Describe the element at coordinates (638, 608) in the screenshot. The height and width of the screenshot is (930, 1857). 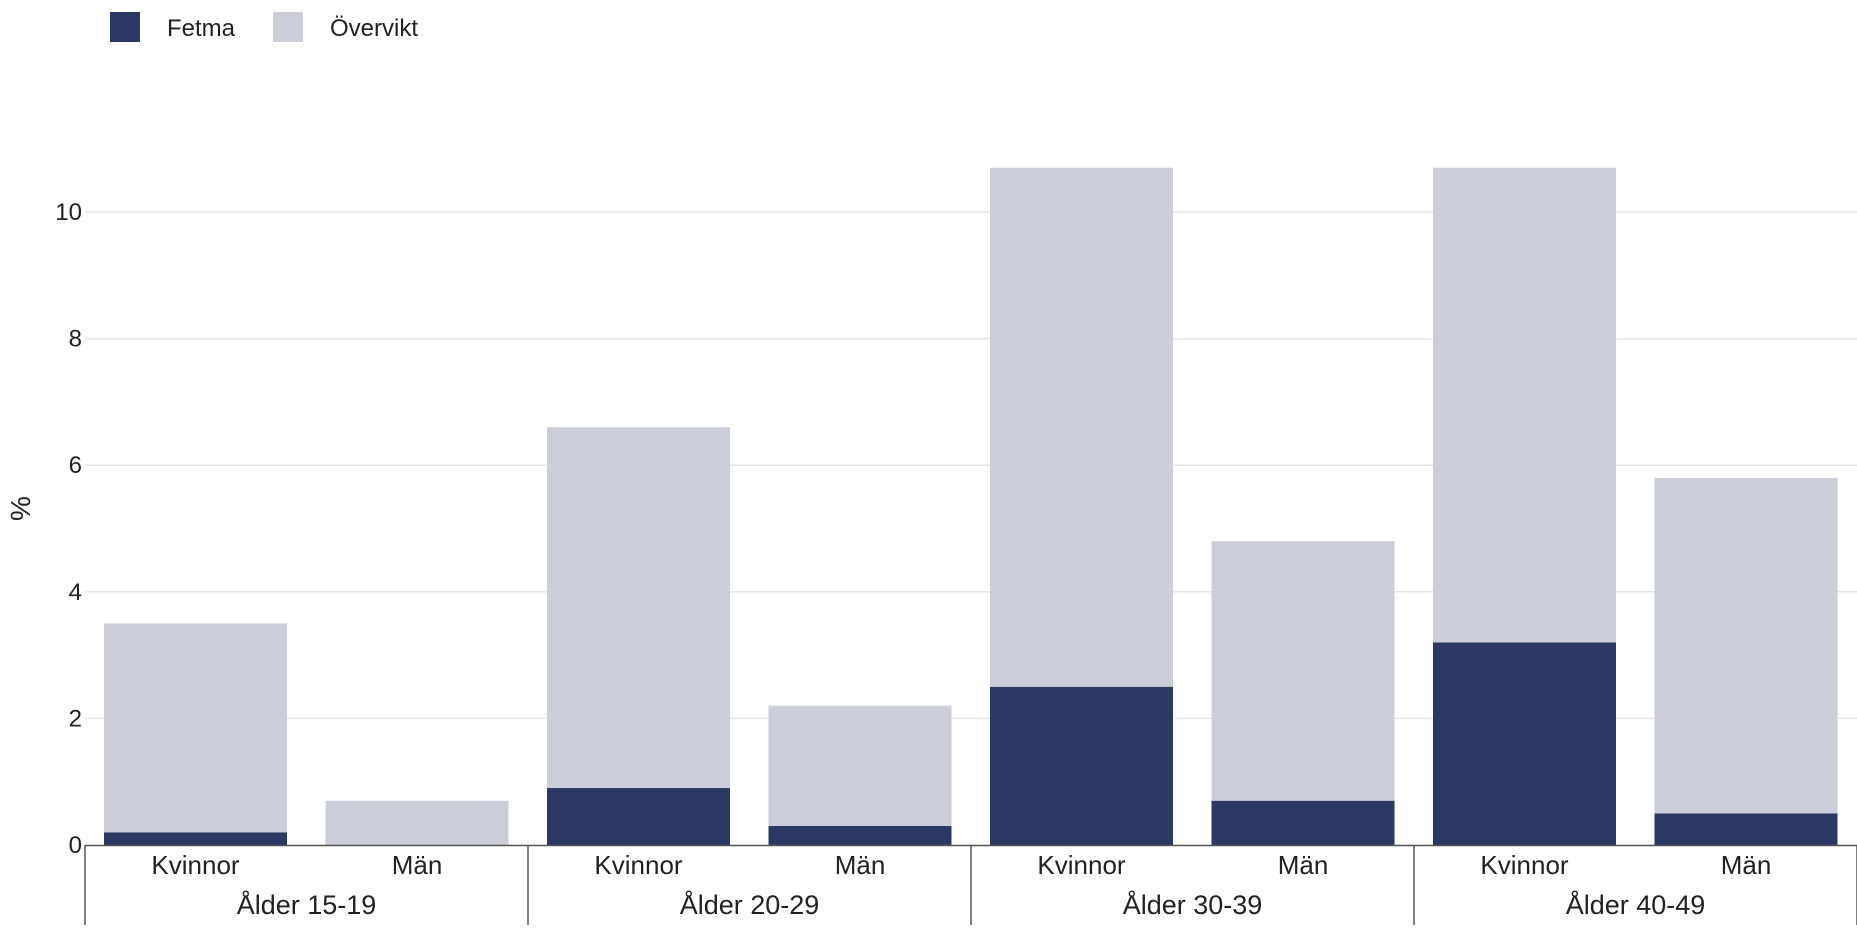
I see `bar--vervikt-2` at that location.